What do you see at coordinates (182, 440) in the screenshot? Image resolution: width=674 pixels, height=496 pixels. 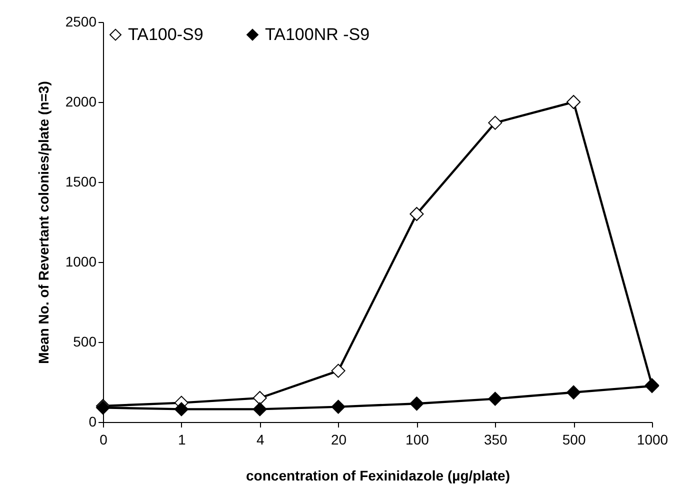 I see `x-tick-label: 1` at bounding box center [182, 440].